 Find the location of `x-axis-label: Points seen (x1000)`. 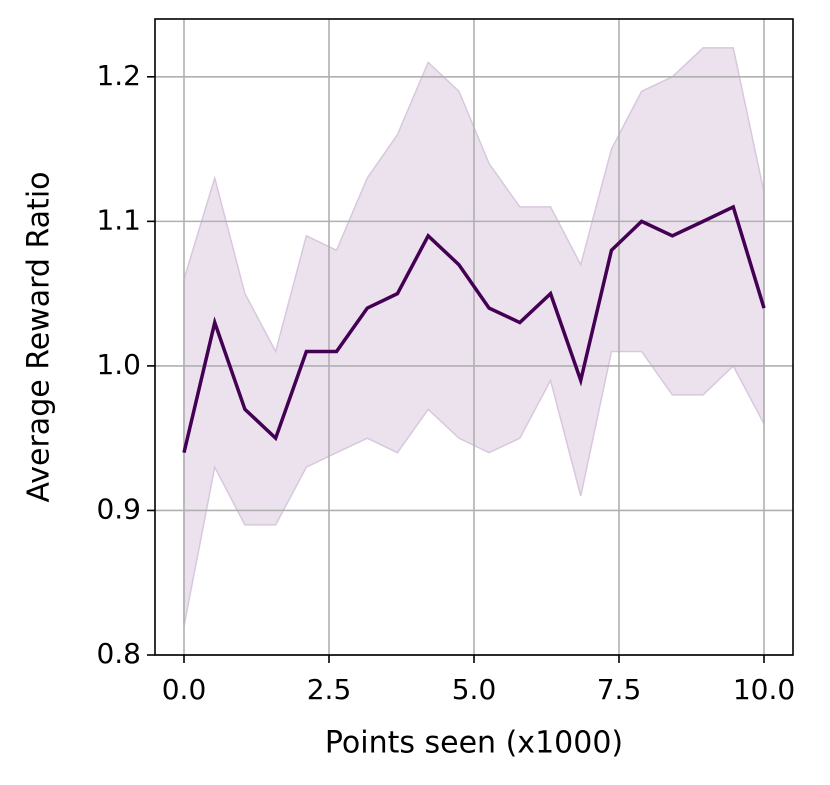

x-axis-label: Points seen (x1000) is located at coordinates (474, 743).